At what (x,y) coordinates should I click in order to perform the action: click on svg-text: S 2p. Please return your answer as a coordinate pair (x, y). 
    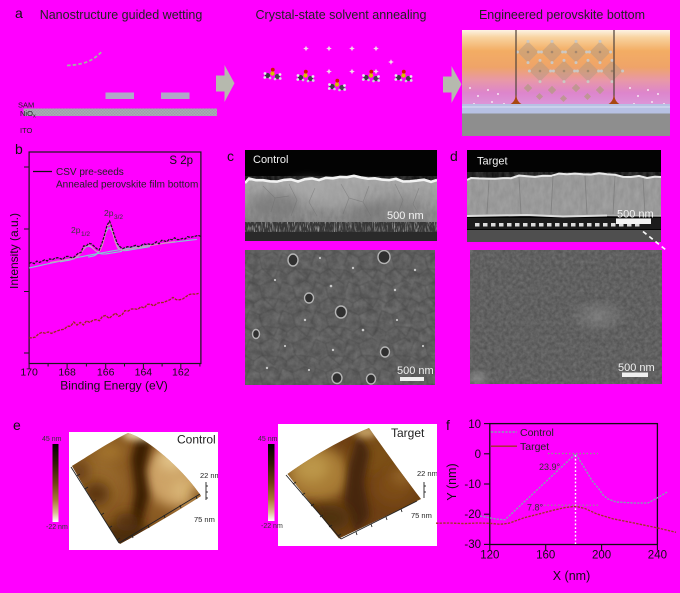
    Looking at the image, I should click on (181, 161).